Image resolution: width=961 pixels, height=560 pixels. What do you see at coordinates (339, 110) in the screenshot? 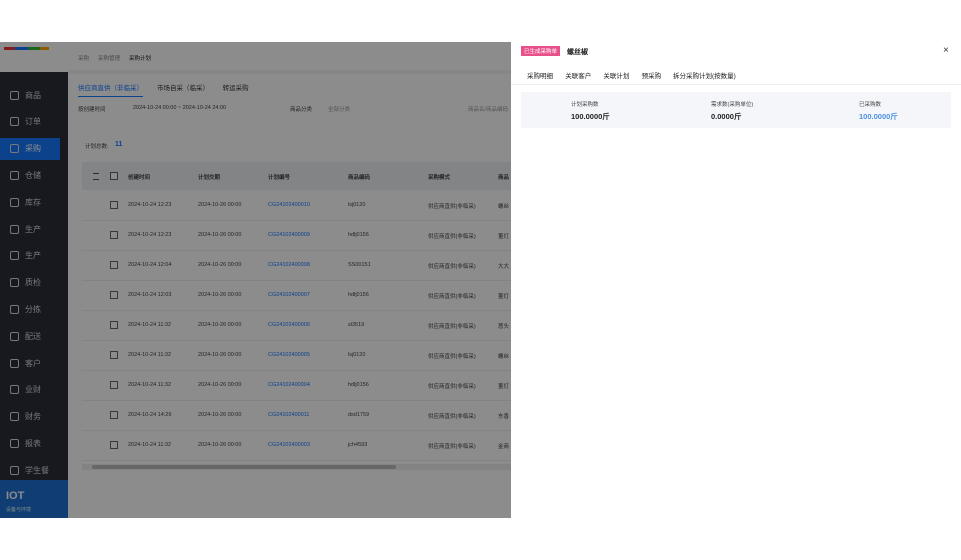
I see `category-select: 全部分类` at bounding box center [339, 110].